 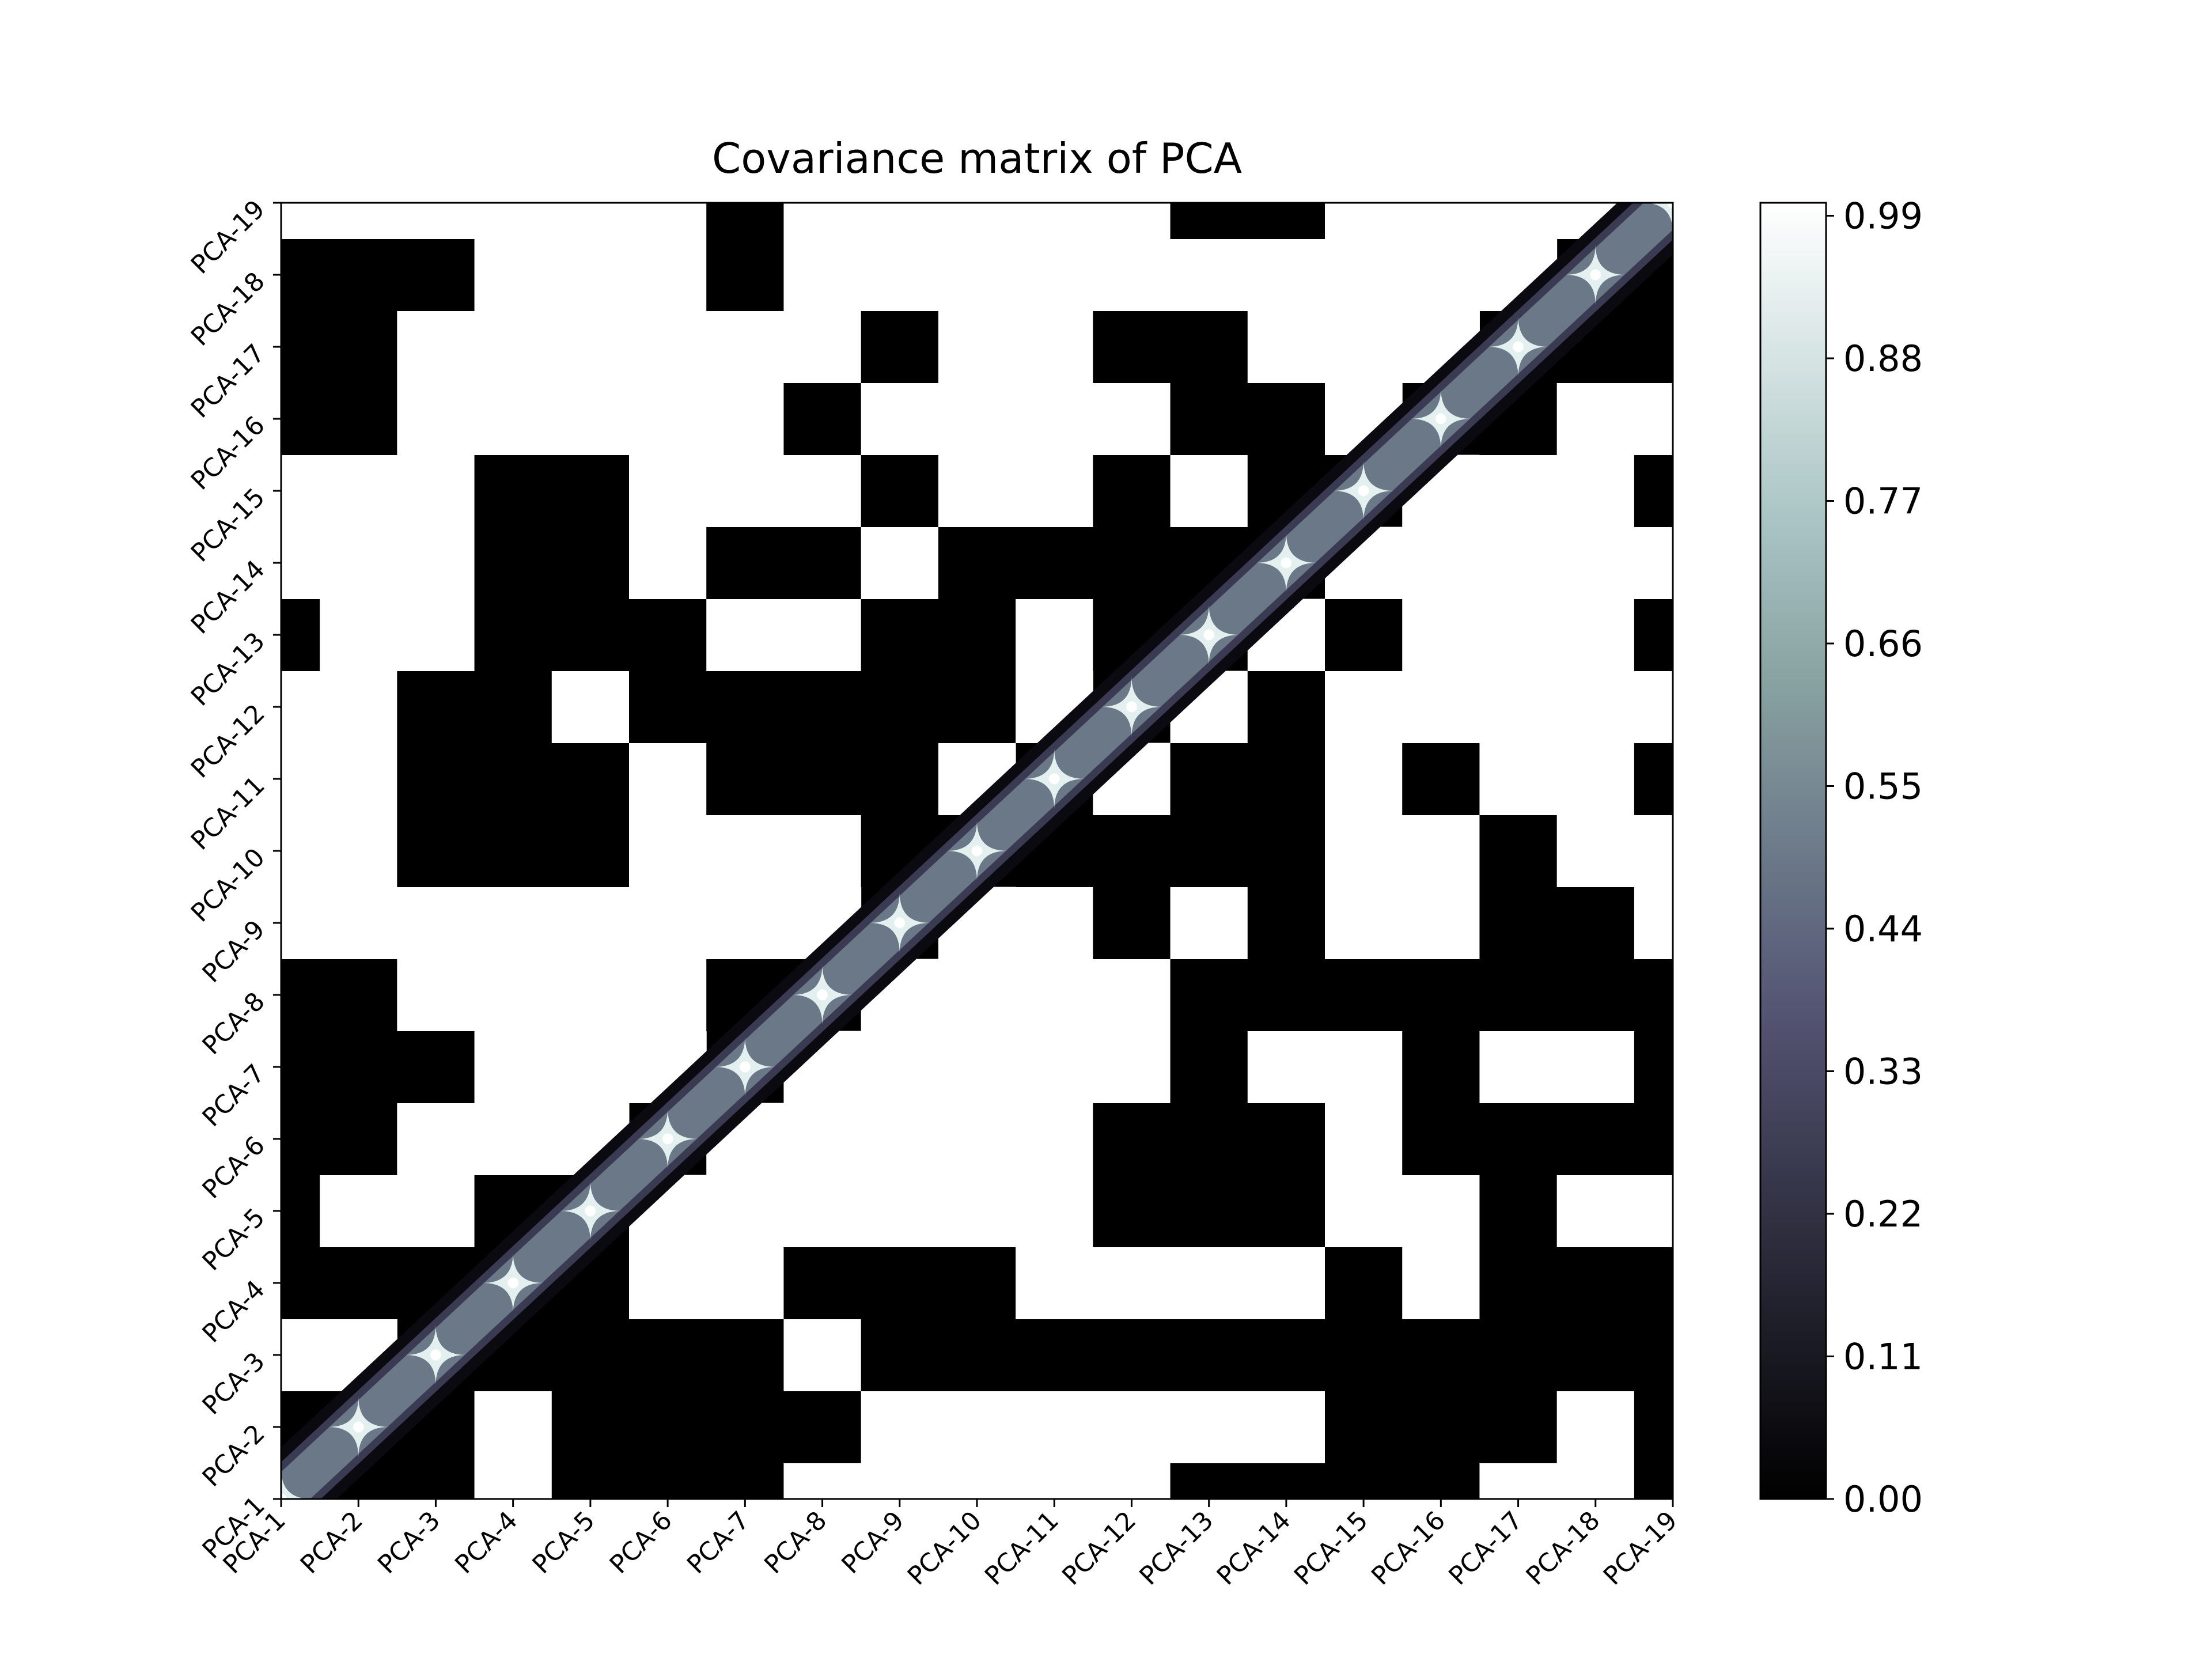 I want to click on colorbar-tick-label: 0.66, so click(x=1883, y=644).